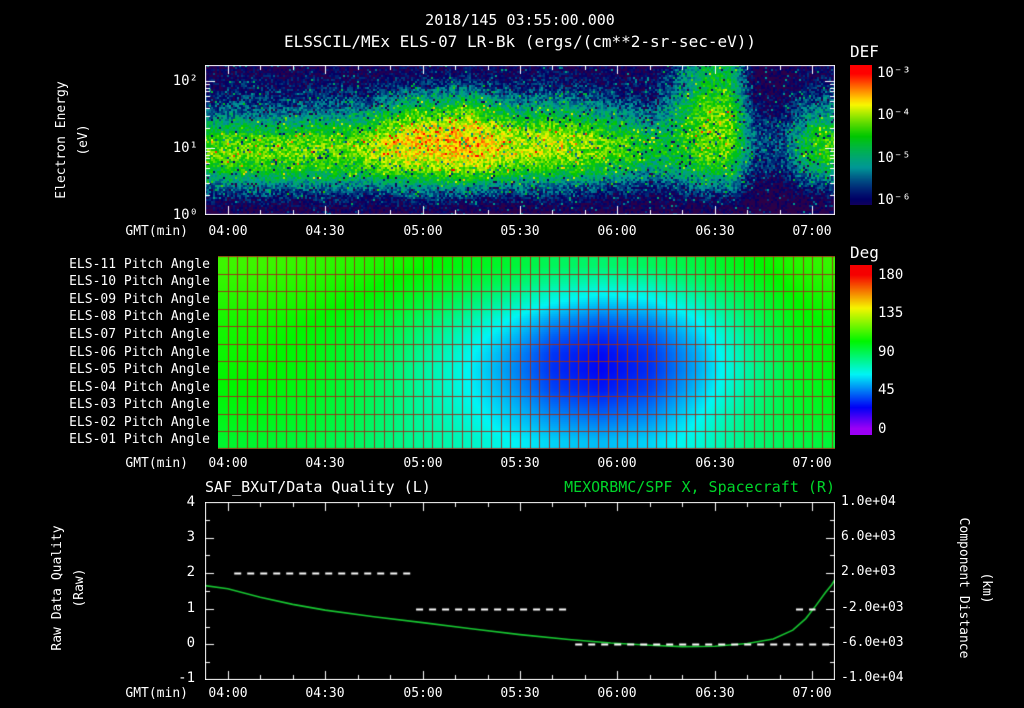 This screenshot has width=1024, height=708. Describe the element at coordinates (139, 387) in the screenshot. I see `pitch-row-label-els04: ELS-04 Pitch Angle` at that location.